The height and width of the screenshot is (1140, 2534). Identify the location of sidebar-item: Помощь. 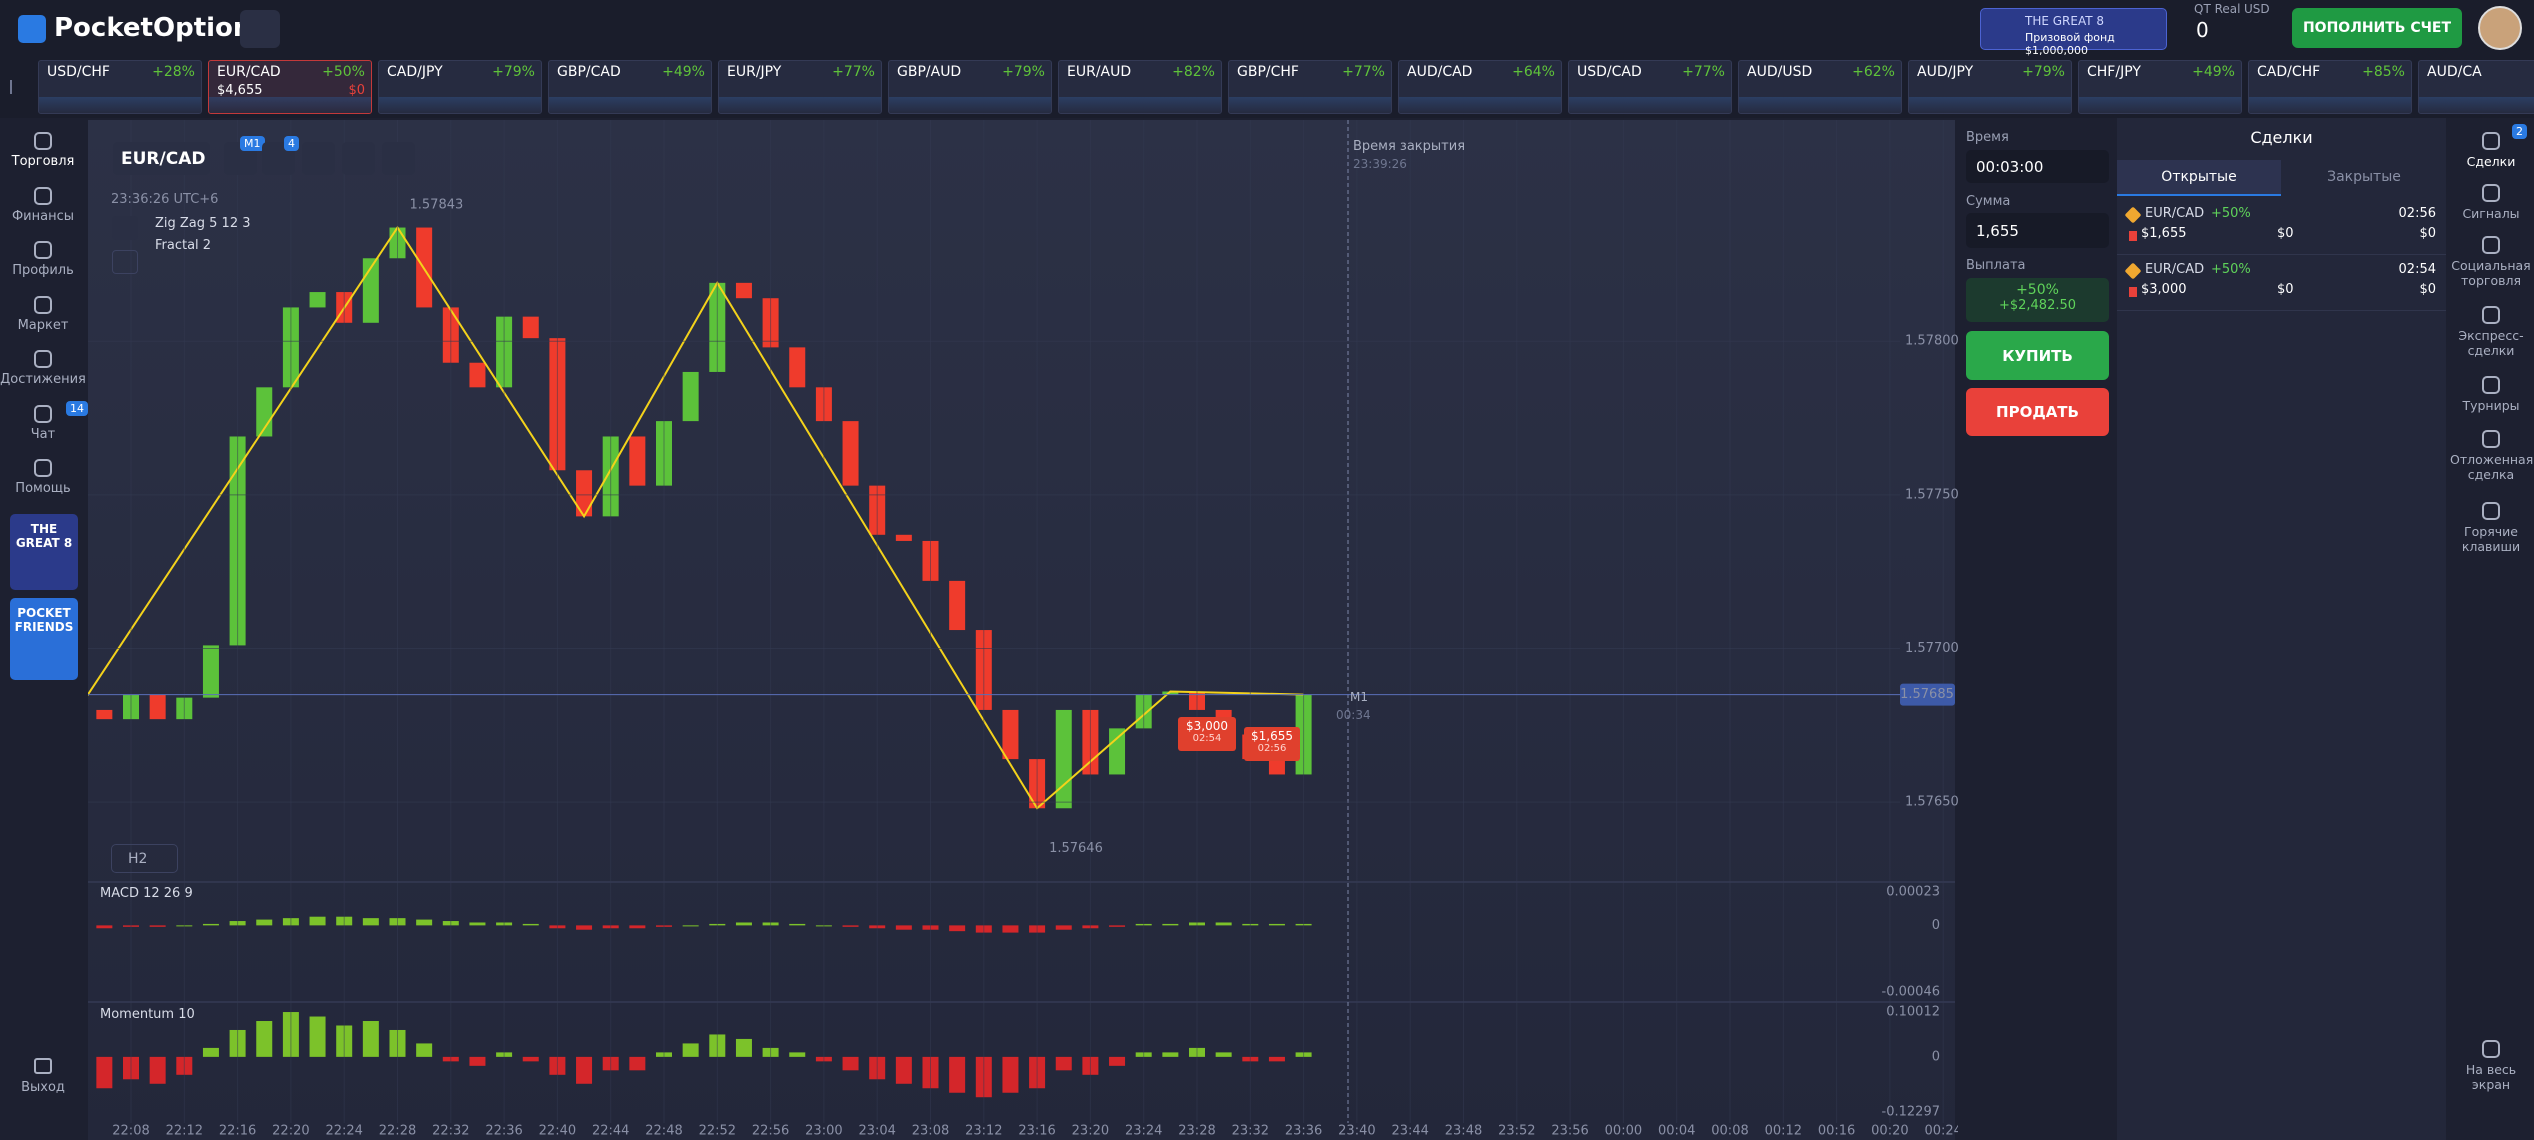
(43, 480).